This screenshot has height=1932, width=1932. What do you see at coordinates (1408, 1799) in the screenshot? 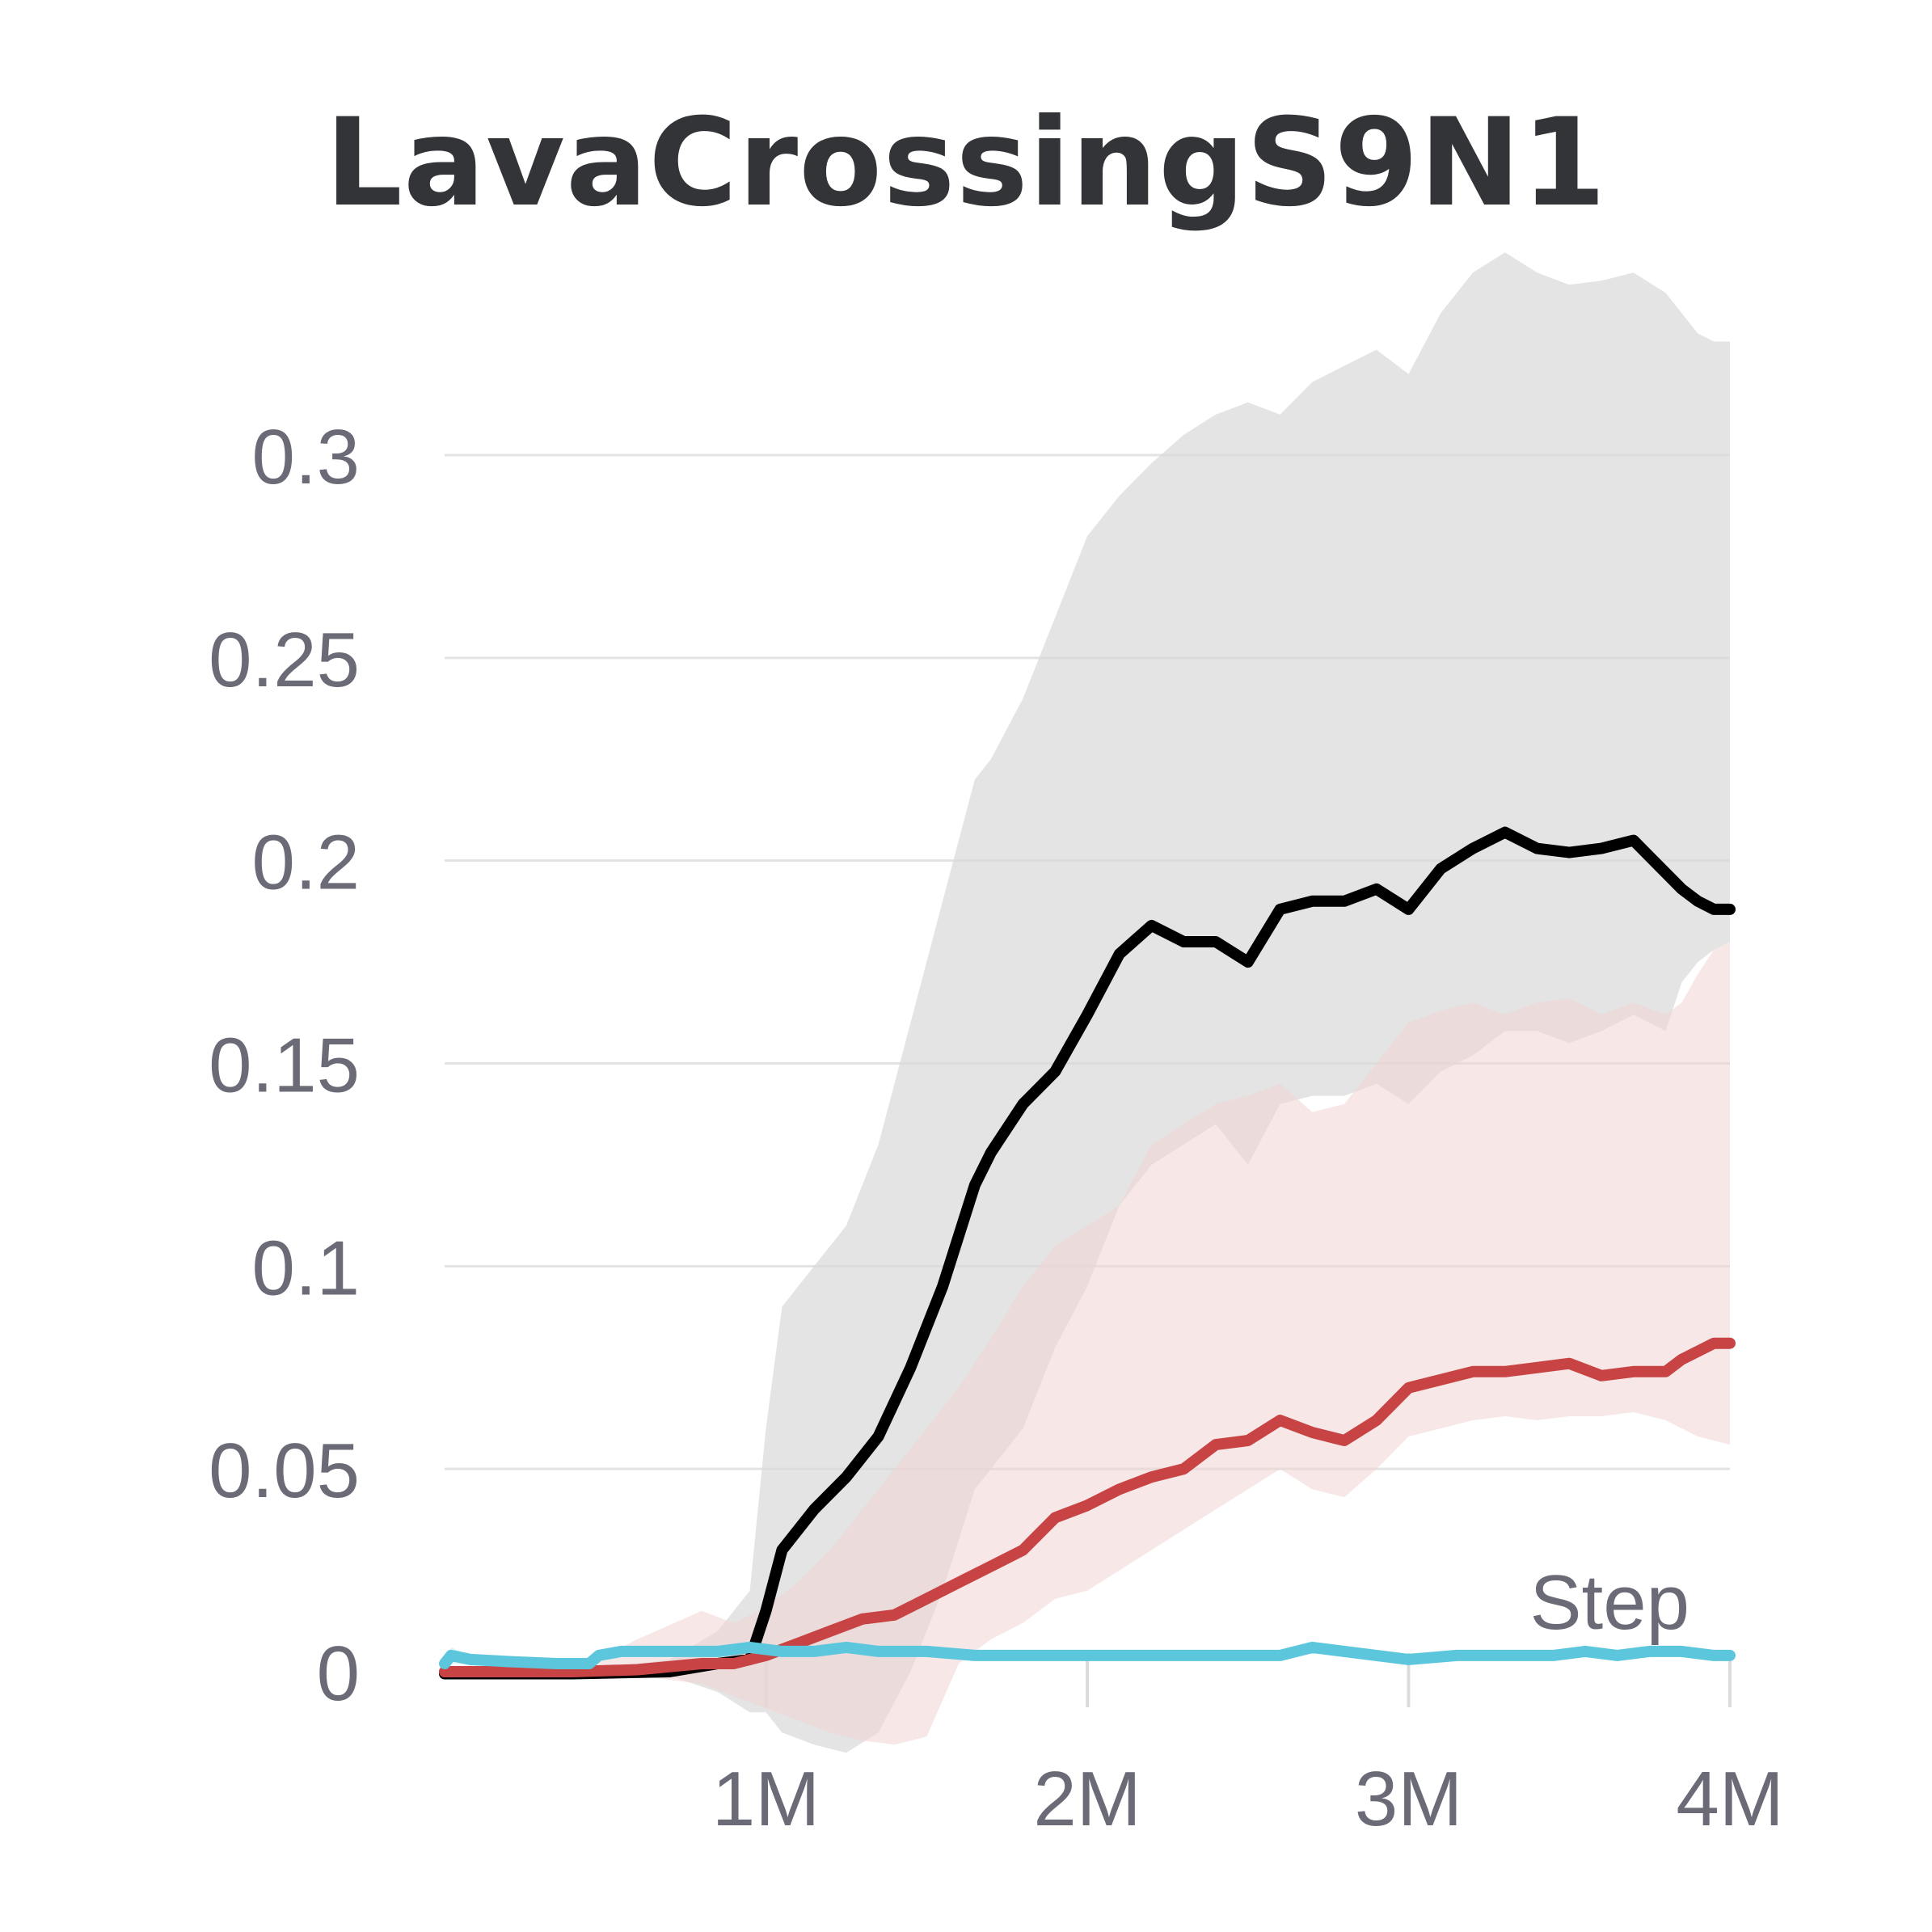
I see `x-tick-label: 3M` at bounding box center [1408, 1799].